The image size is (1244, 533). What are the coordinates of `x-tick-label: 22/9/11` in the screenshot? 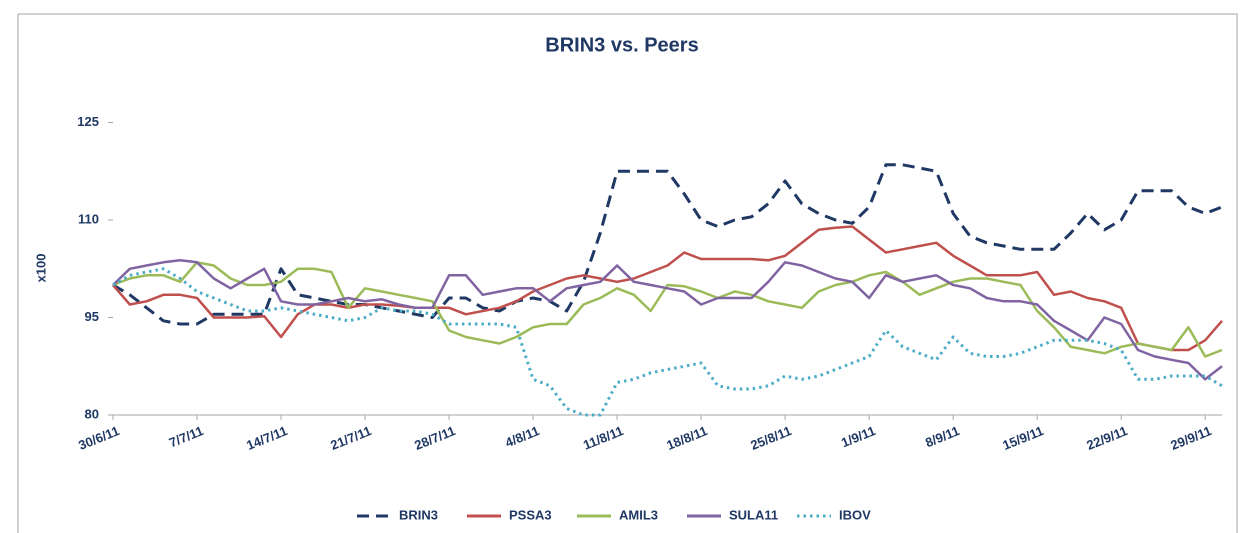 It's located at (1106, 438).